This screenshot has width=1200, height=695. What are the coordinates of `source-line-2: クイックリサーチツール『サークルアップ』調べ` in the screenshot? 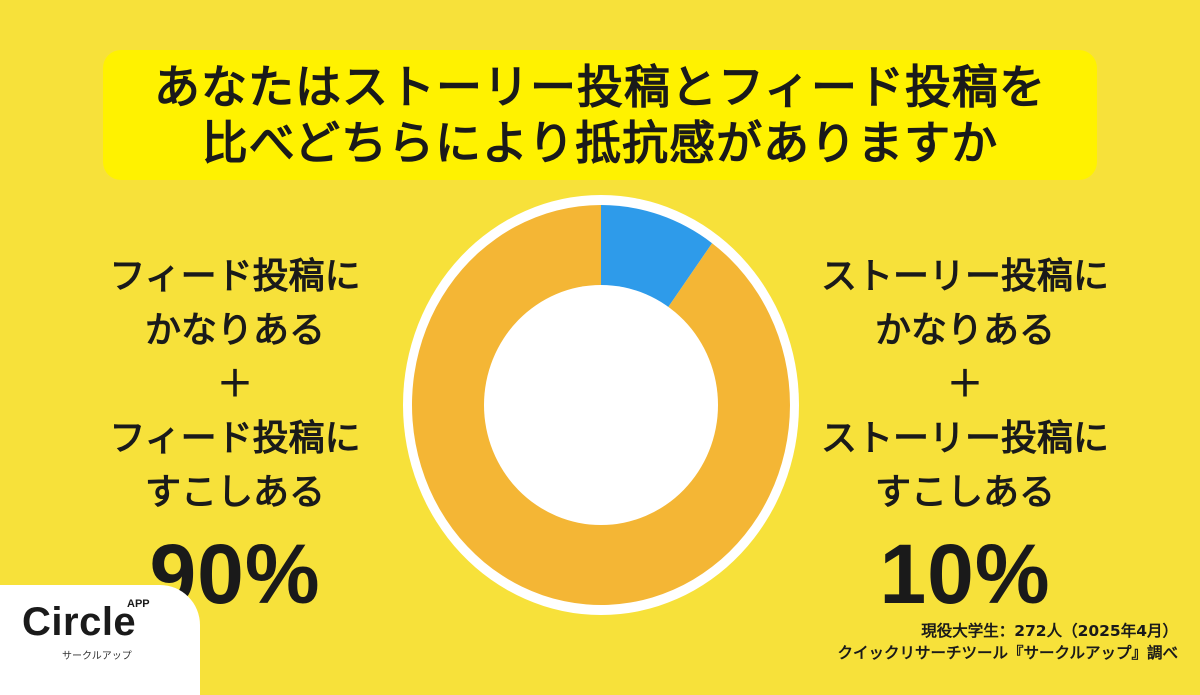 It's located at (1007, 653).